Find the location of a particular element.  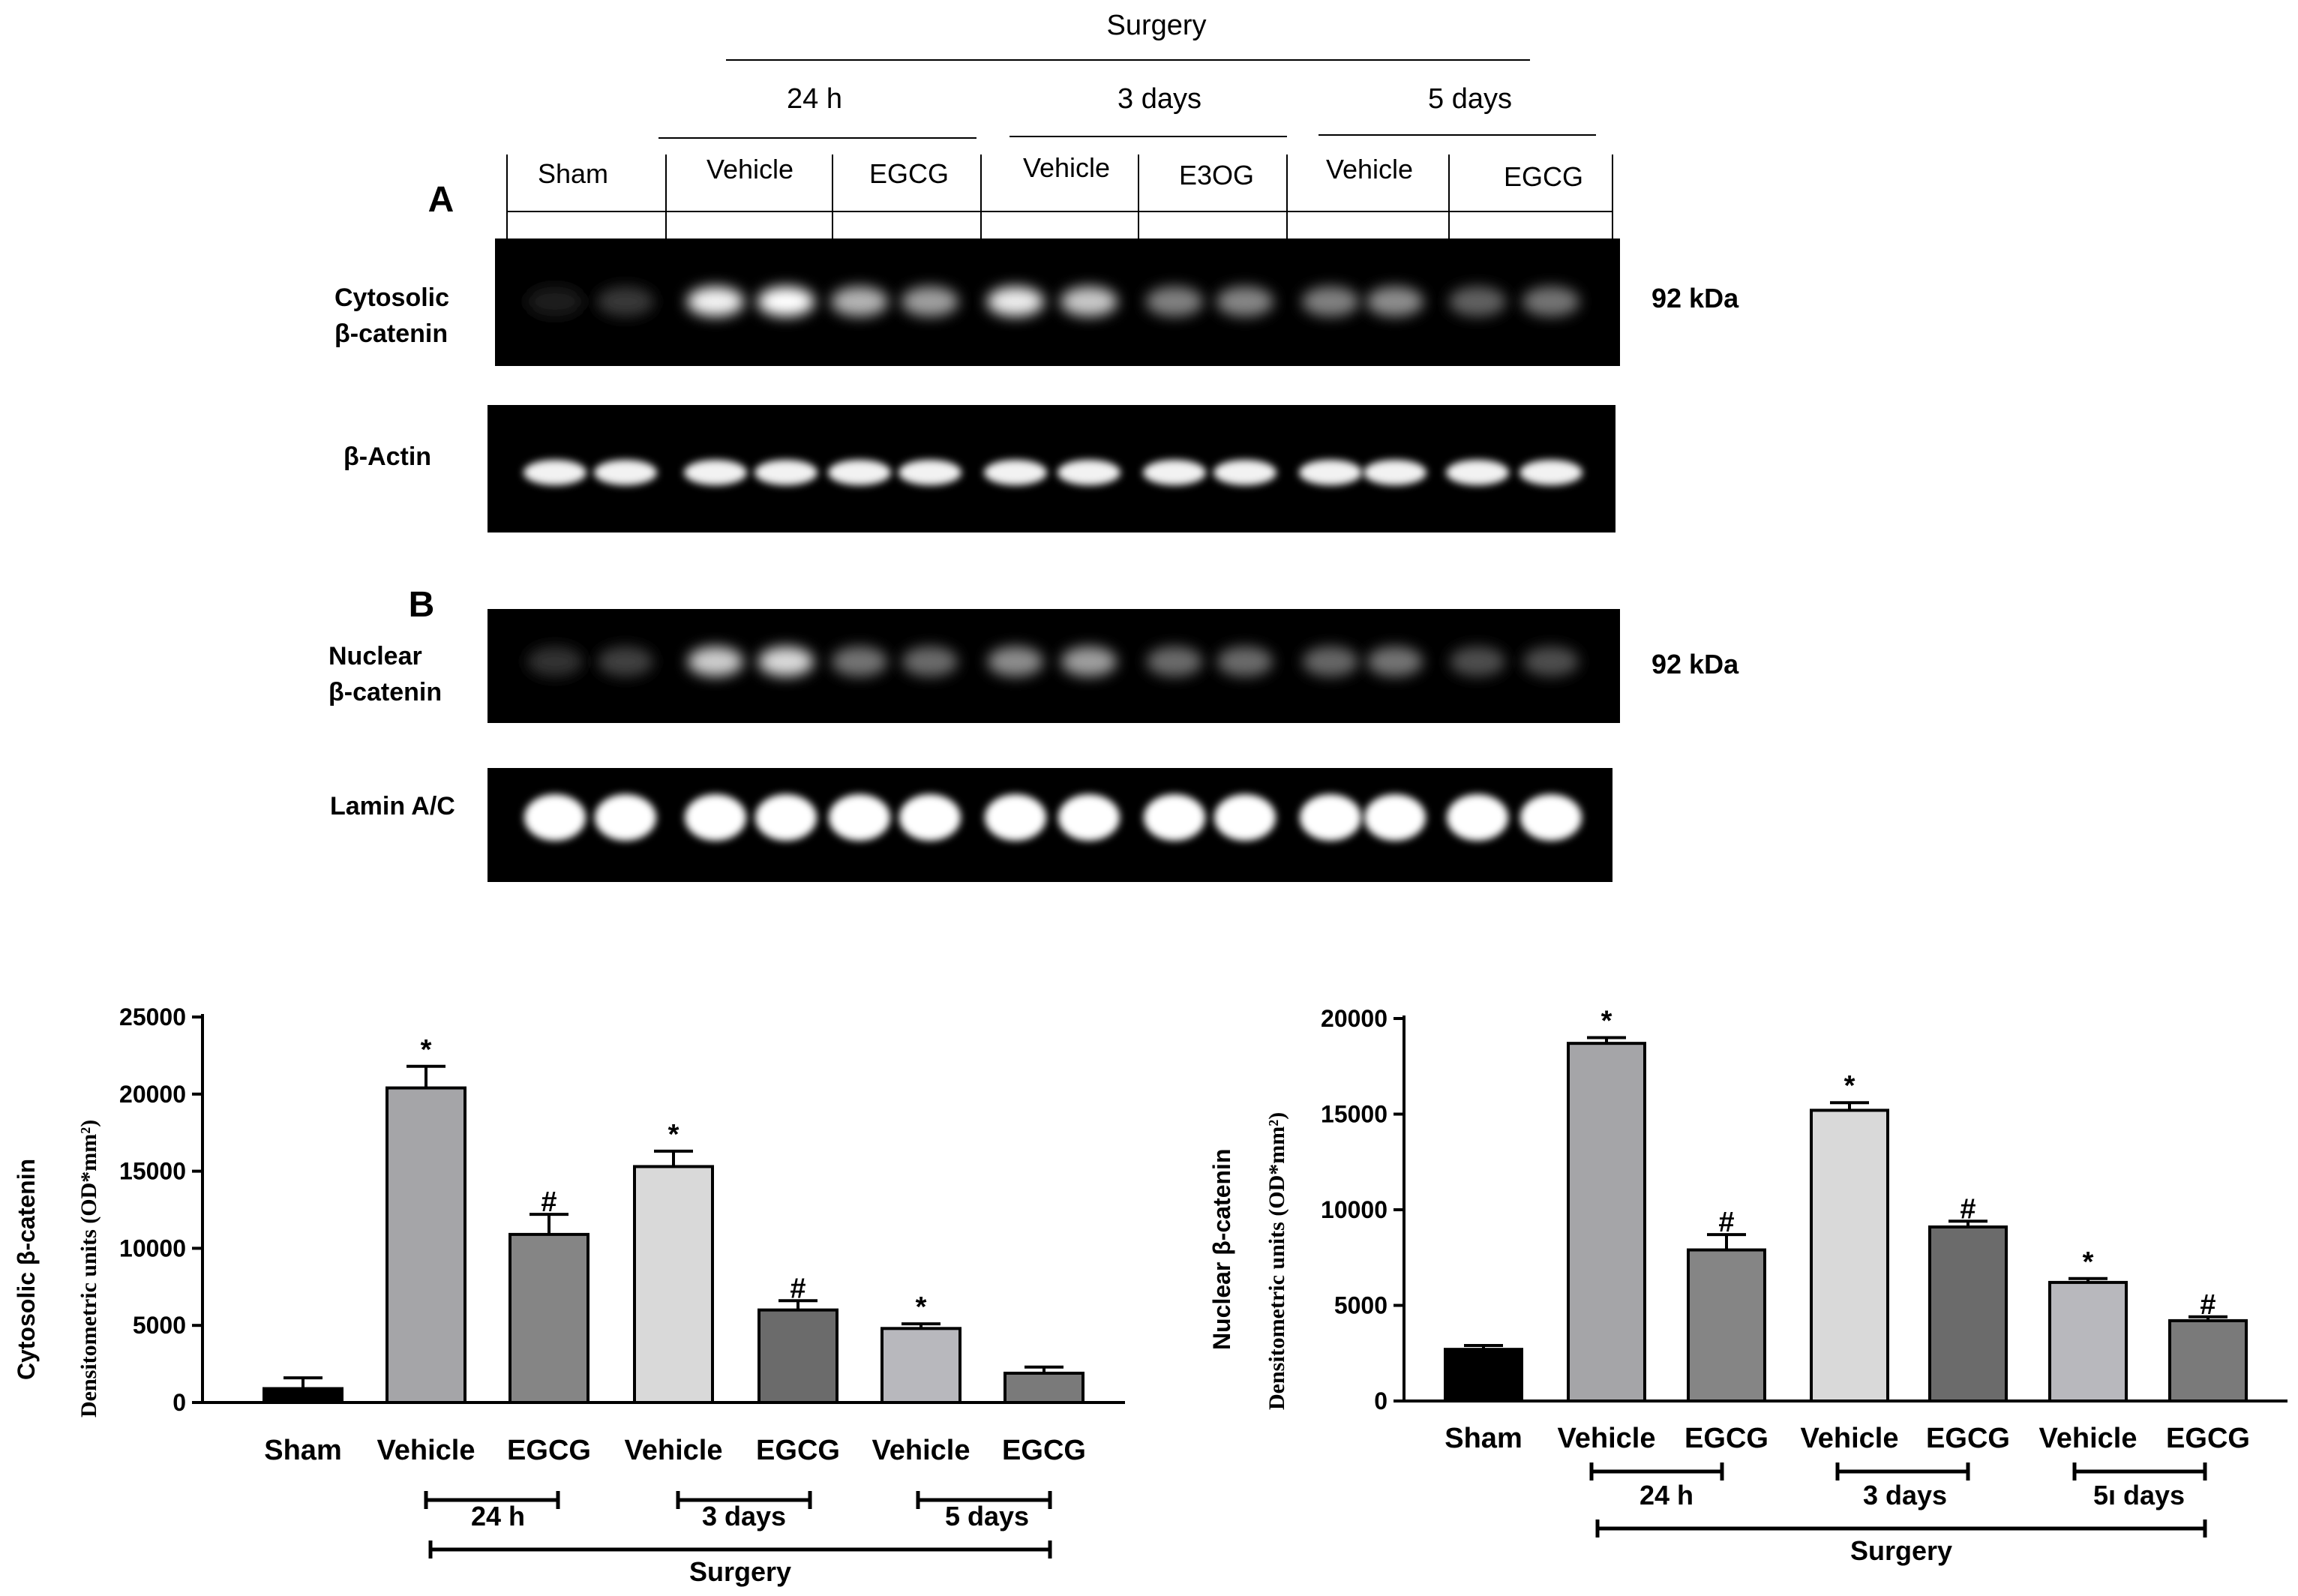

row-label-nuclear-line2: β-catenin is located at coordinates (385, 692).